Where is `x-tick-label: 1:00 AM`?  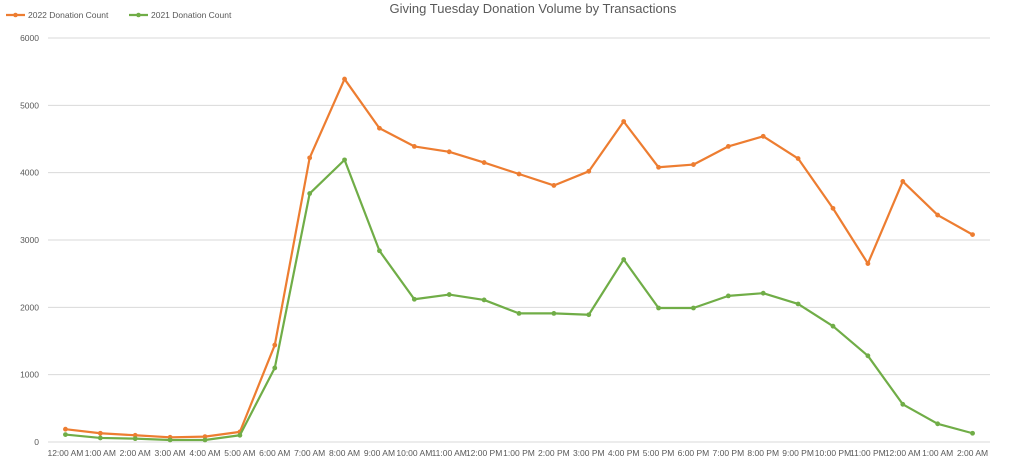
x-tick-label: 1:00 AM is located at coordinates (937, 453).